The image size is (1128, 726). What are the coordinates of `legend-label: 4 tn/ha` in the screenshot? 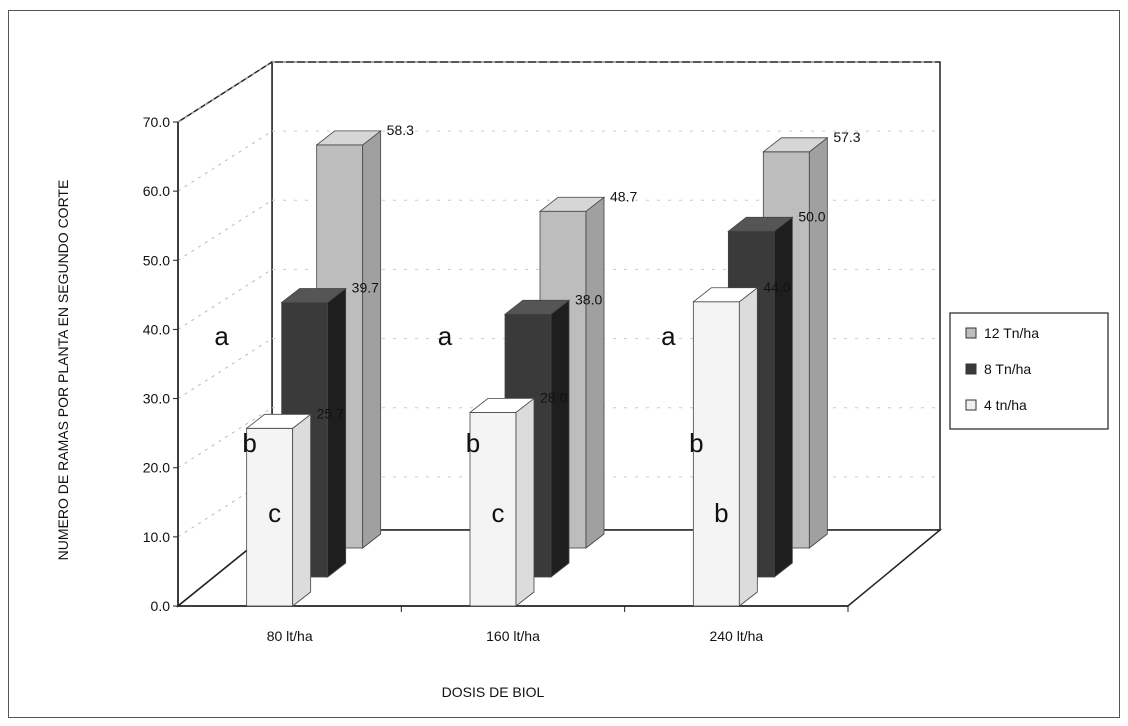 It's located at (1005, 405).